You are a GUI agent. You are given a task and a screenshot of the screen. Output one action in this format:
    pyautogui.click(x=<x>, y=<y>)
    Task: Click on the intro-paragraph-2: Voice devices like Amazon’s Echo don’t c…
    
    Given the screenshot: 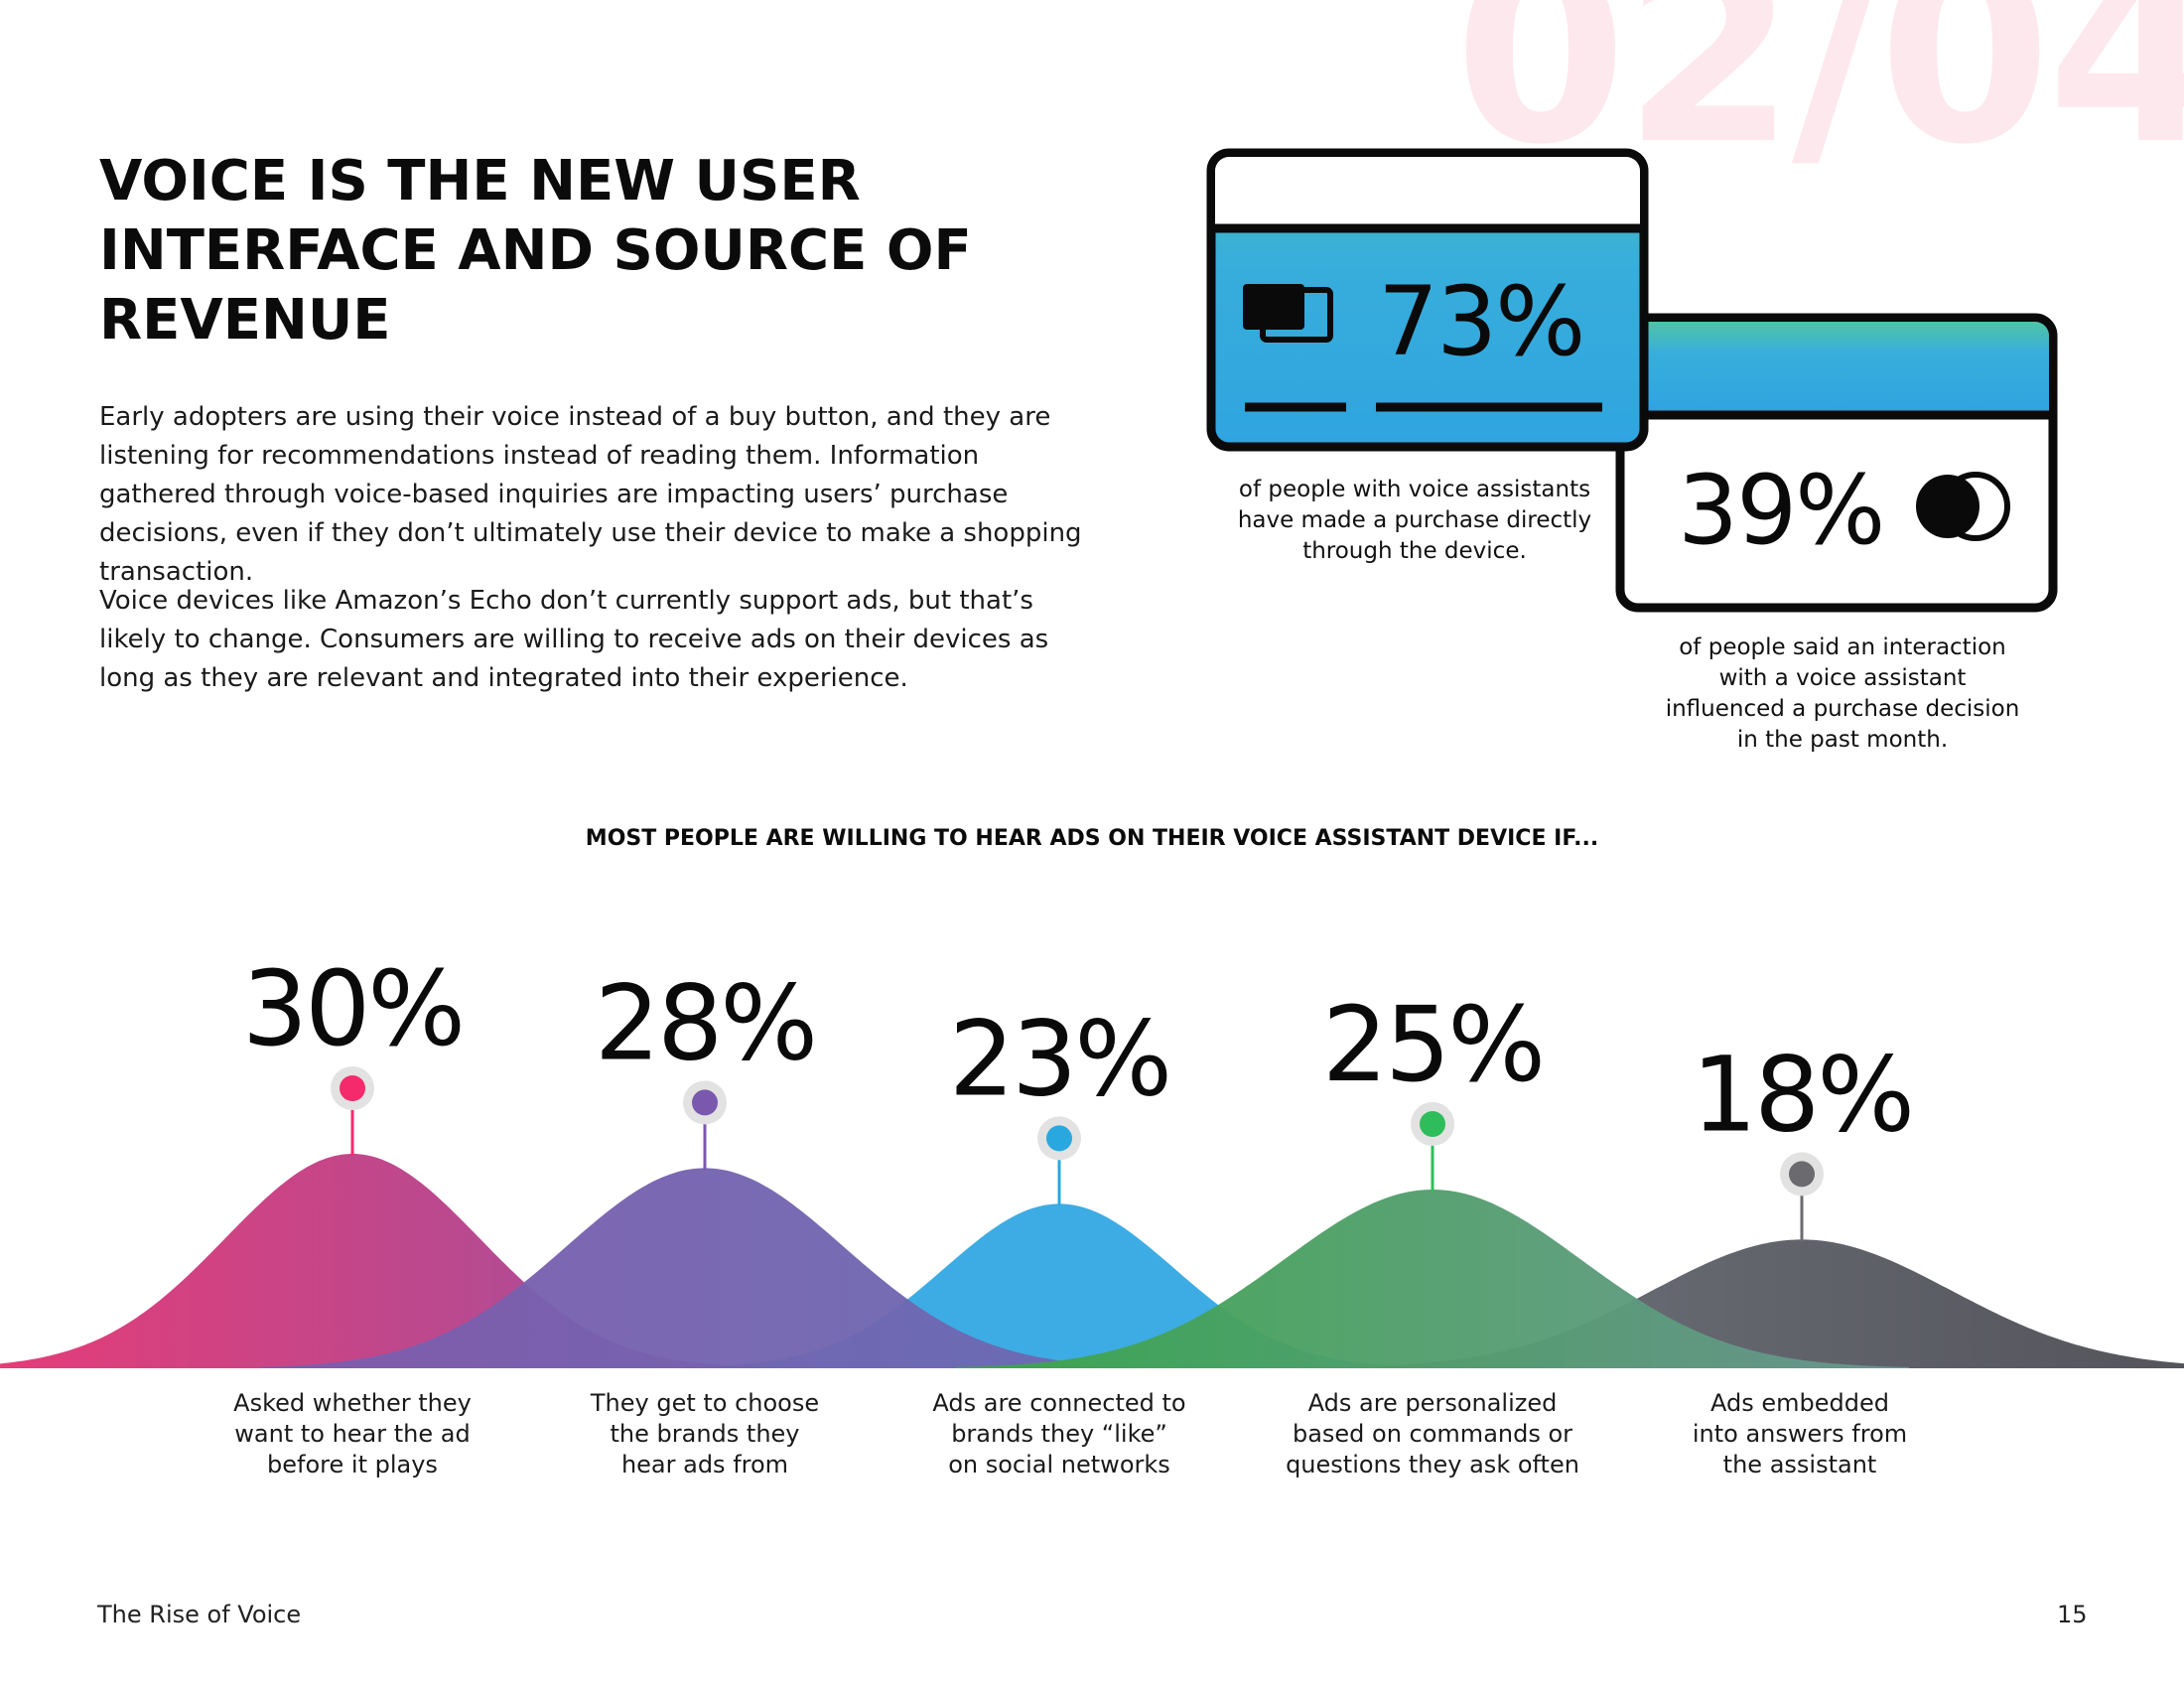 What is the action you would take?
    pyautogui.click(x=574, y=639)
    